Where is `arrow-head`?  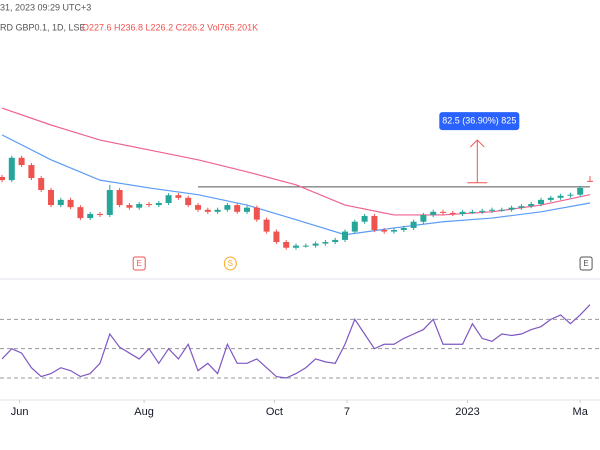
arrow-head is located at coordinates (477, 143).